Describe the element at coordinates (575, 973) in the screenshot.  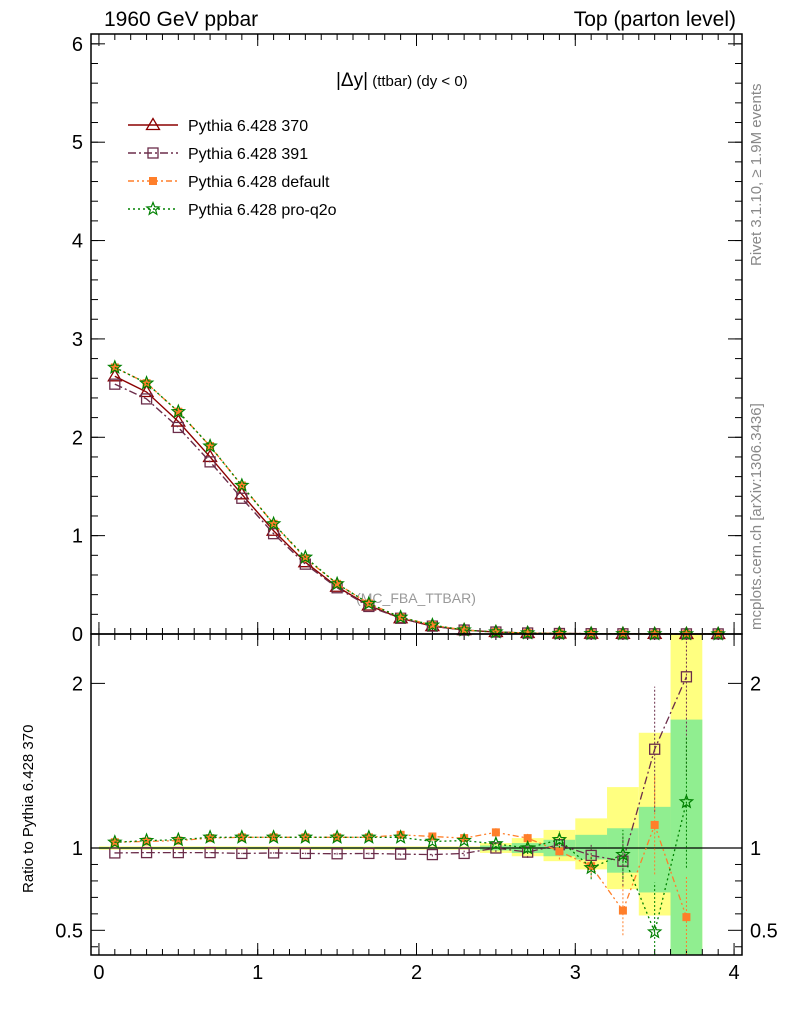
I see `x-tick-label: 3` at that location.